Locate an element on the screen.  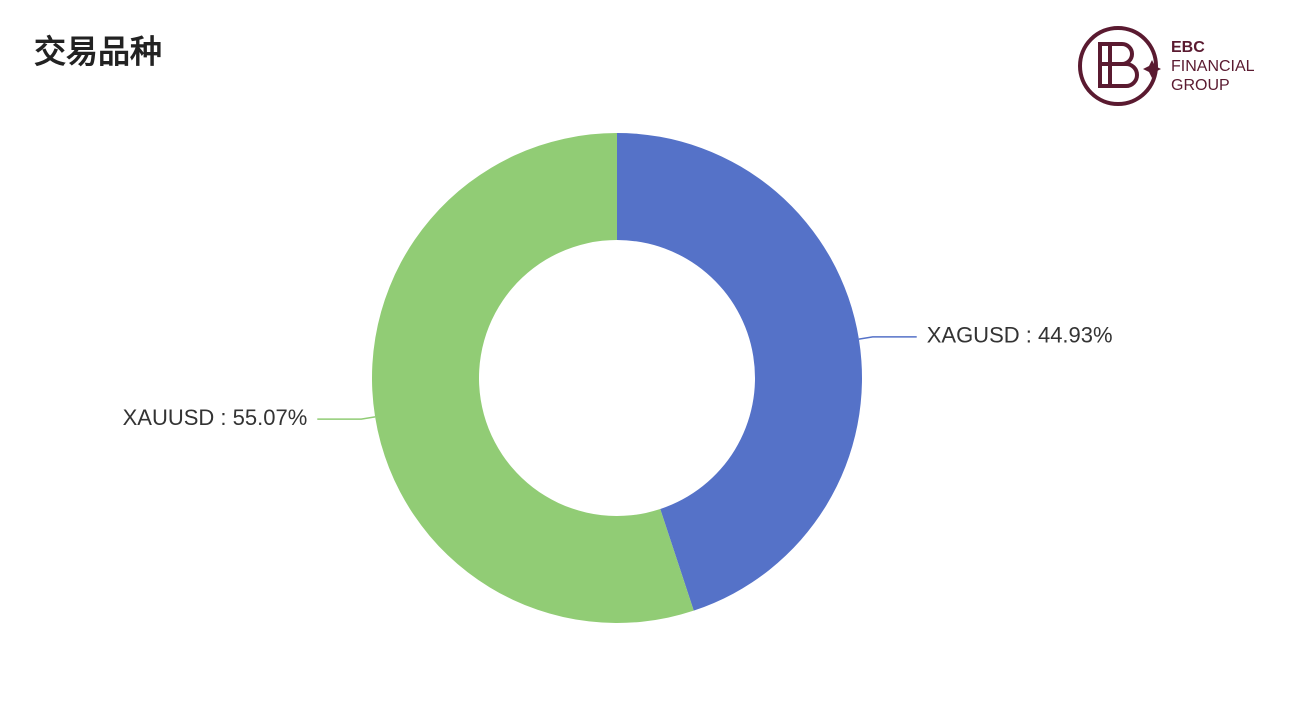
logo-text: GROUP is located at coordinates (1200, 85).